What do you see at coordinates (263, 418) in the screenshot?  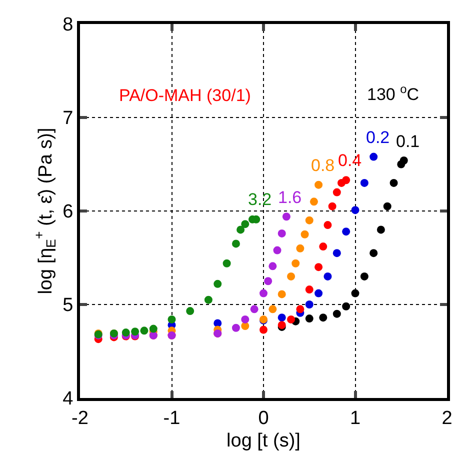 I see `x-tick-label: 0` at bounding box center [263, 418].